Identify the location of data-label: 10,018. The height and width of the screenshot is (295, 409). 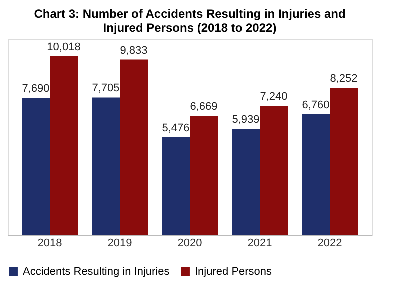
(64, 47).